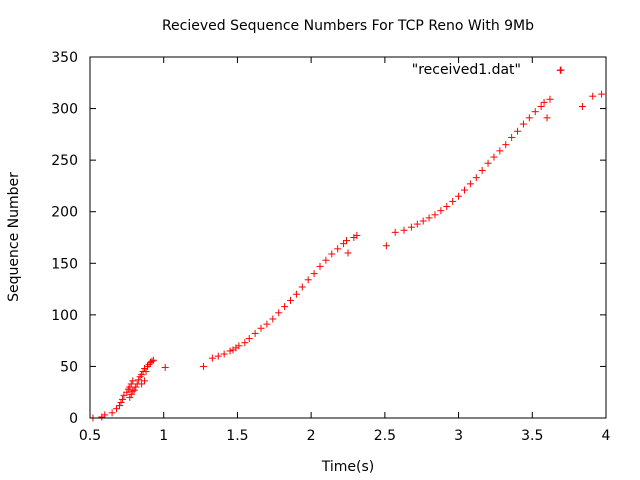 This screenshot has height=480, width=640. I want to click on legend: "received1.dat", so click(488, 70).